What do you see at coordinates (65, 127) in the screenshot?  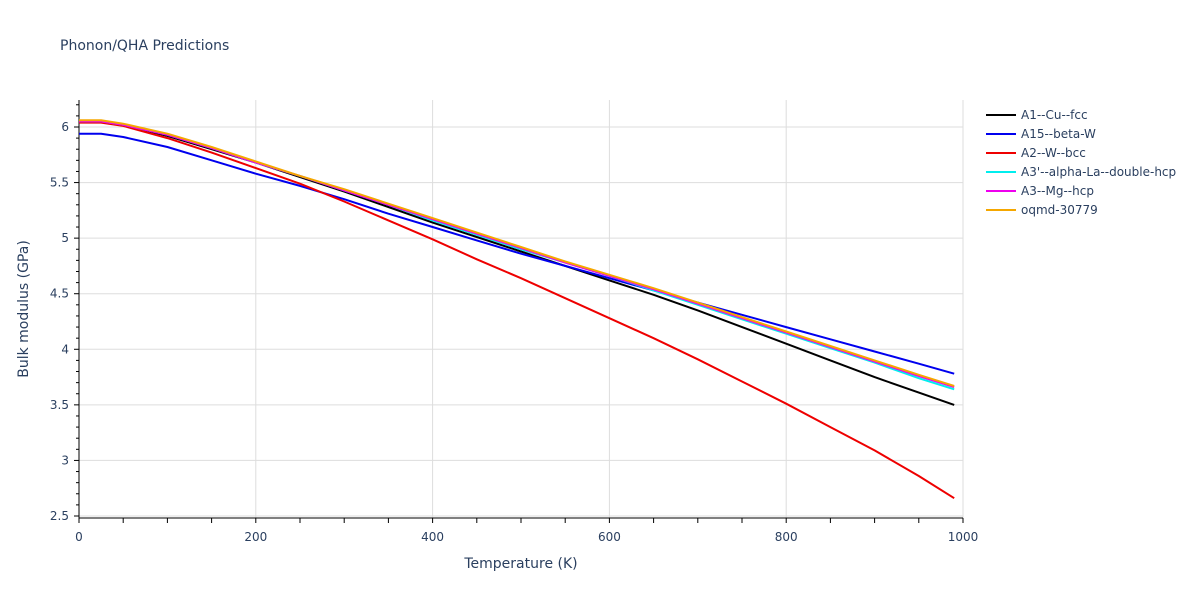 I see `y-tick-label: 6` at bounding box center [65, 127].